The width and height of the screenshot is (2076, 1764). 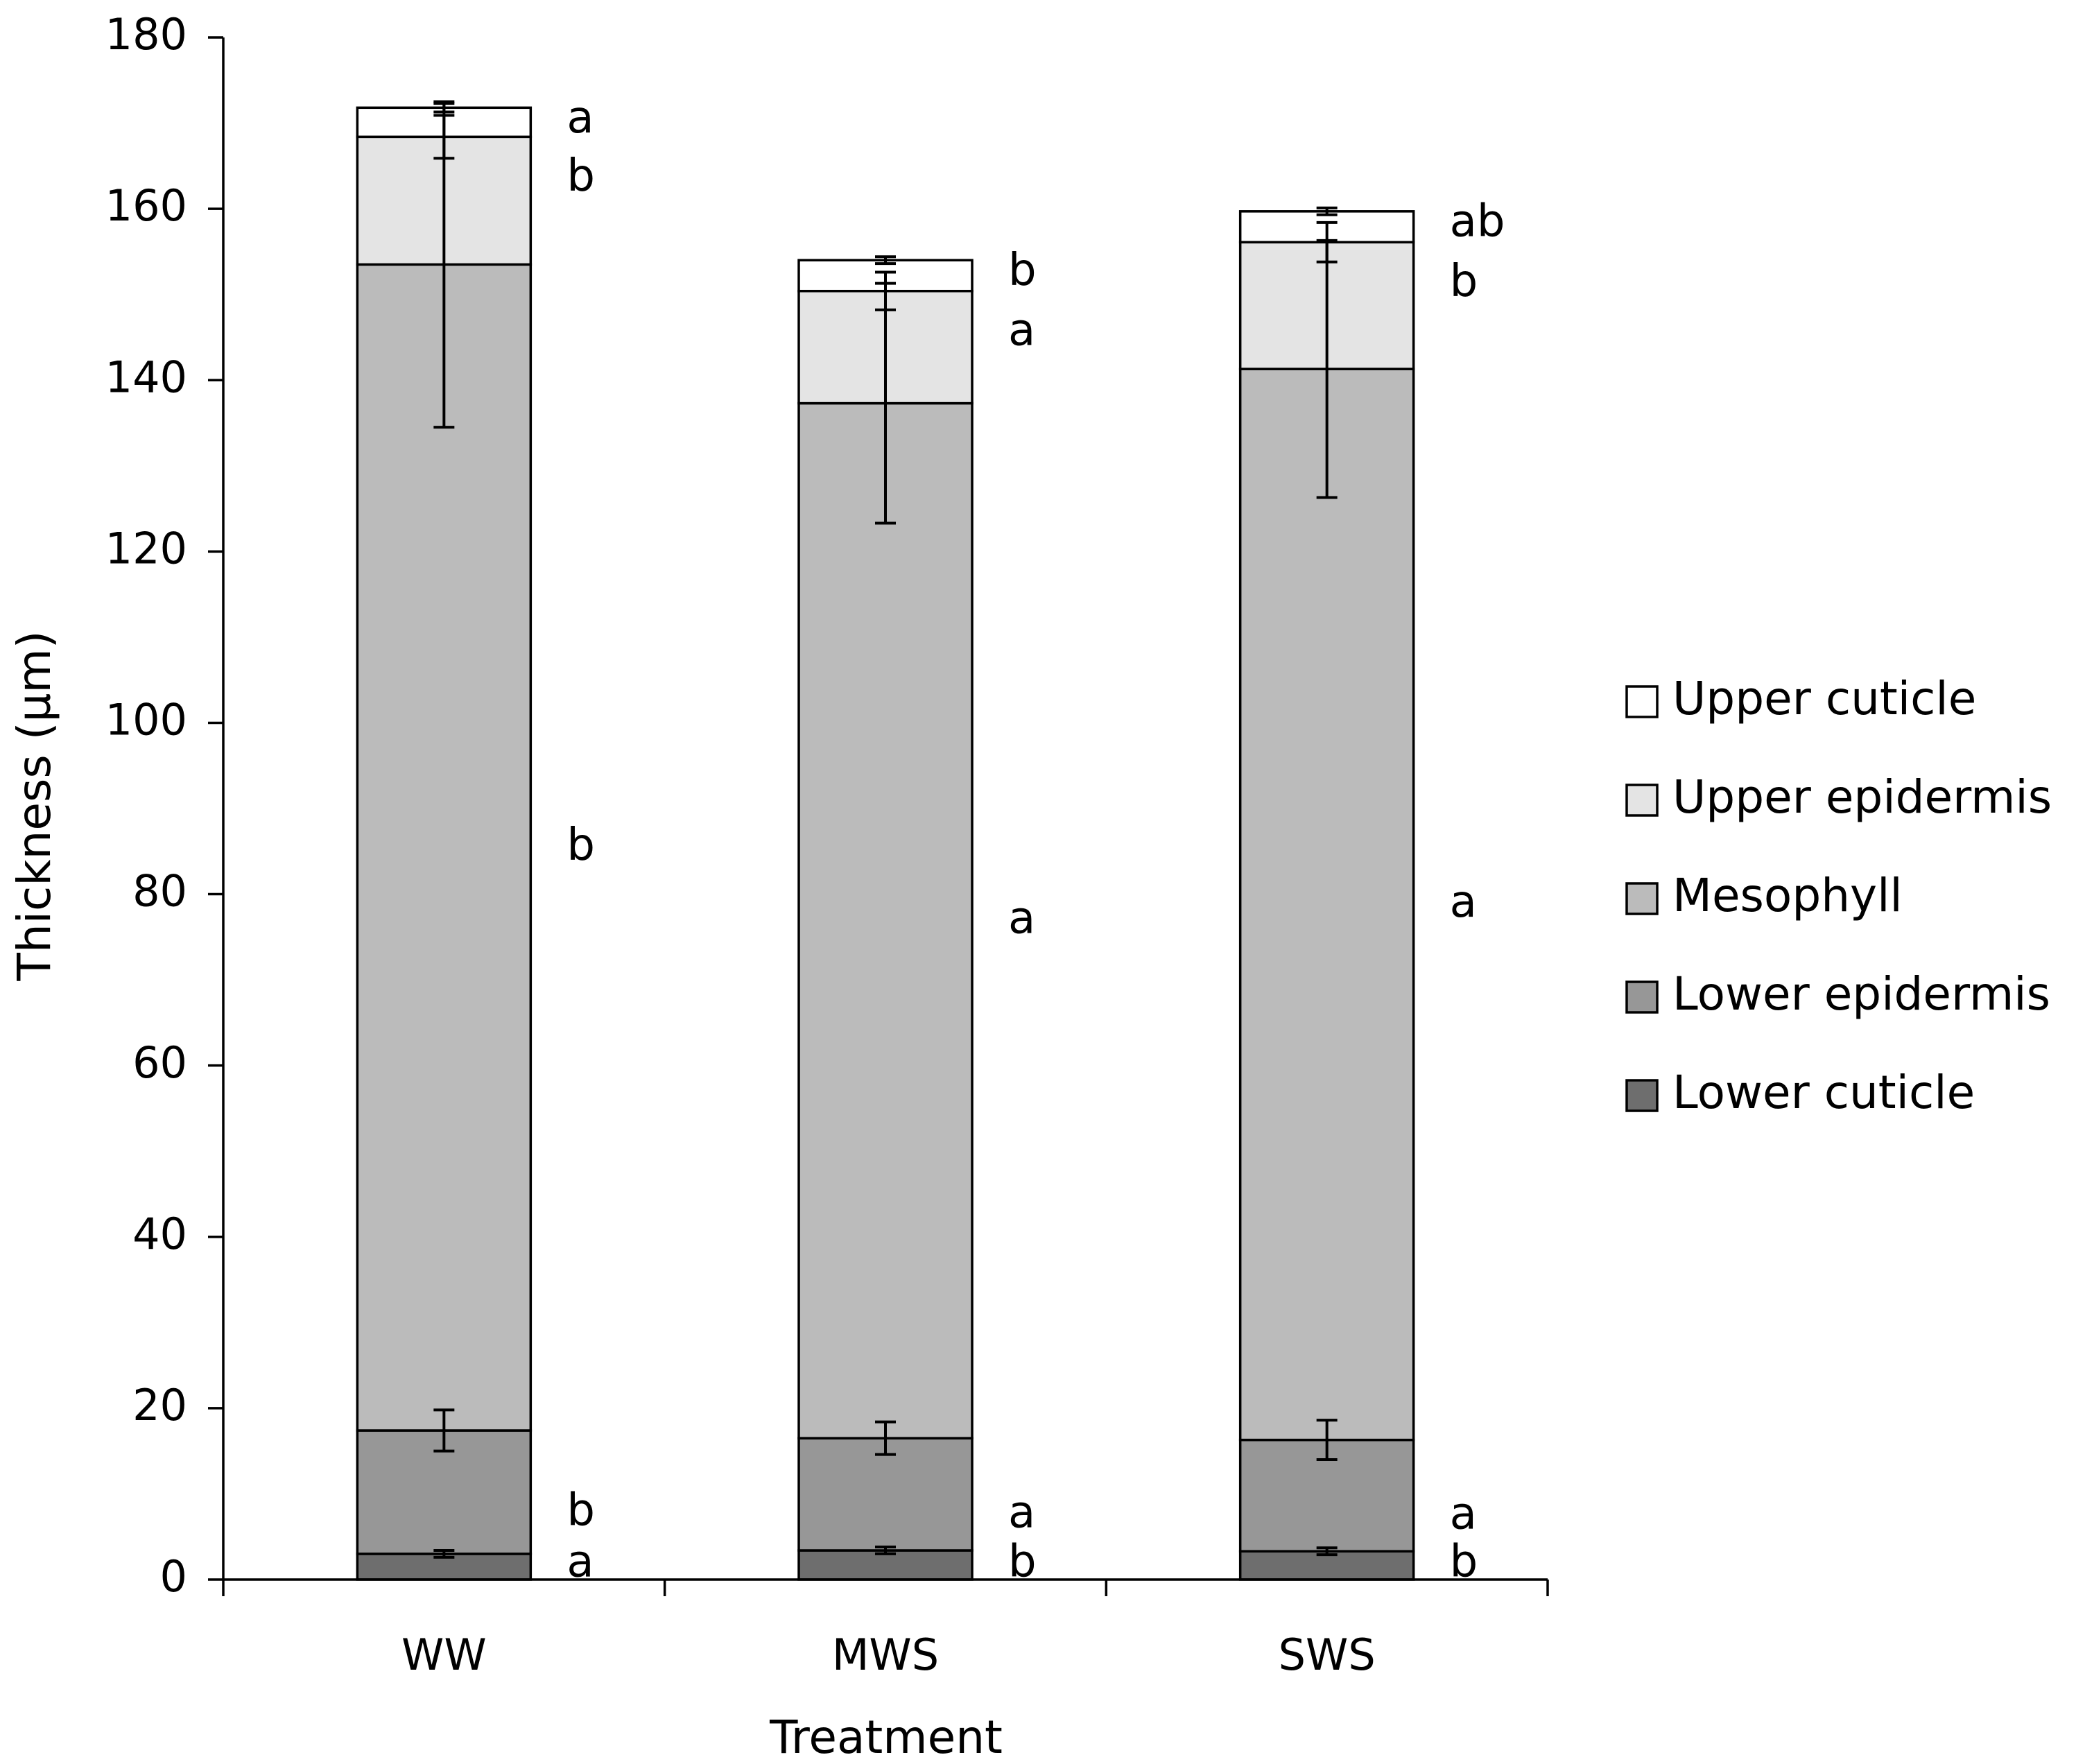 I want to click on bar-sws-mesophyll, so click(x=1326, y=905).